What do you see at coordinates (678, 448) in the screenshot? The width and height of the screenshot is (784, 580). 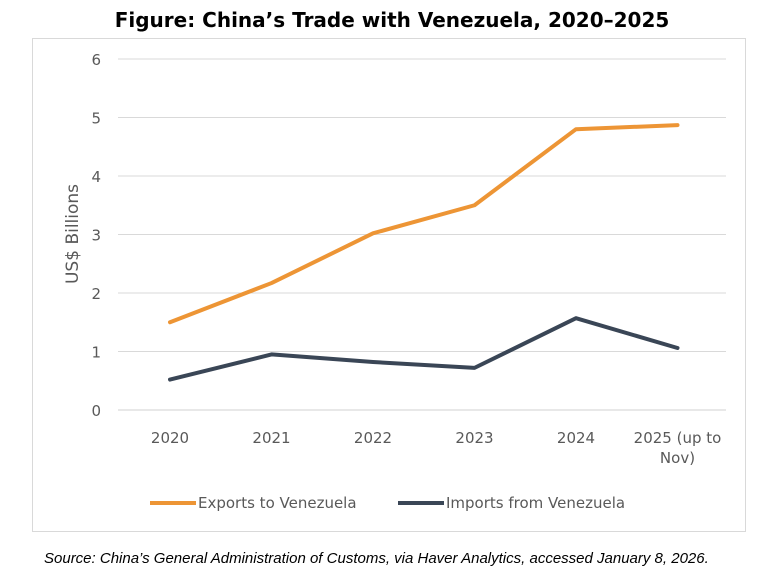 I see `x-tick-label: 2025 (up to Nov)` at bounding box center [678, 448].